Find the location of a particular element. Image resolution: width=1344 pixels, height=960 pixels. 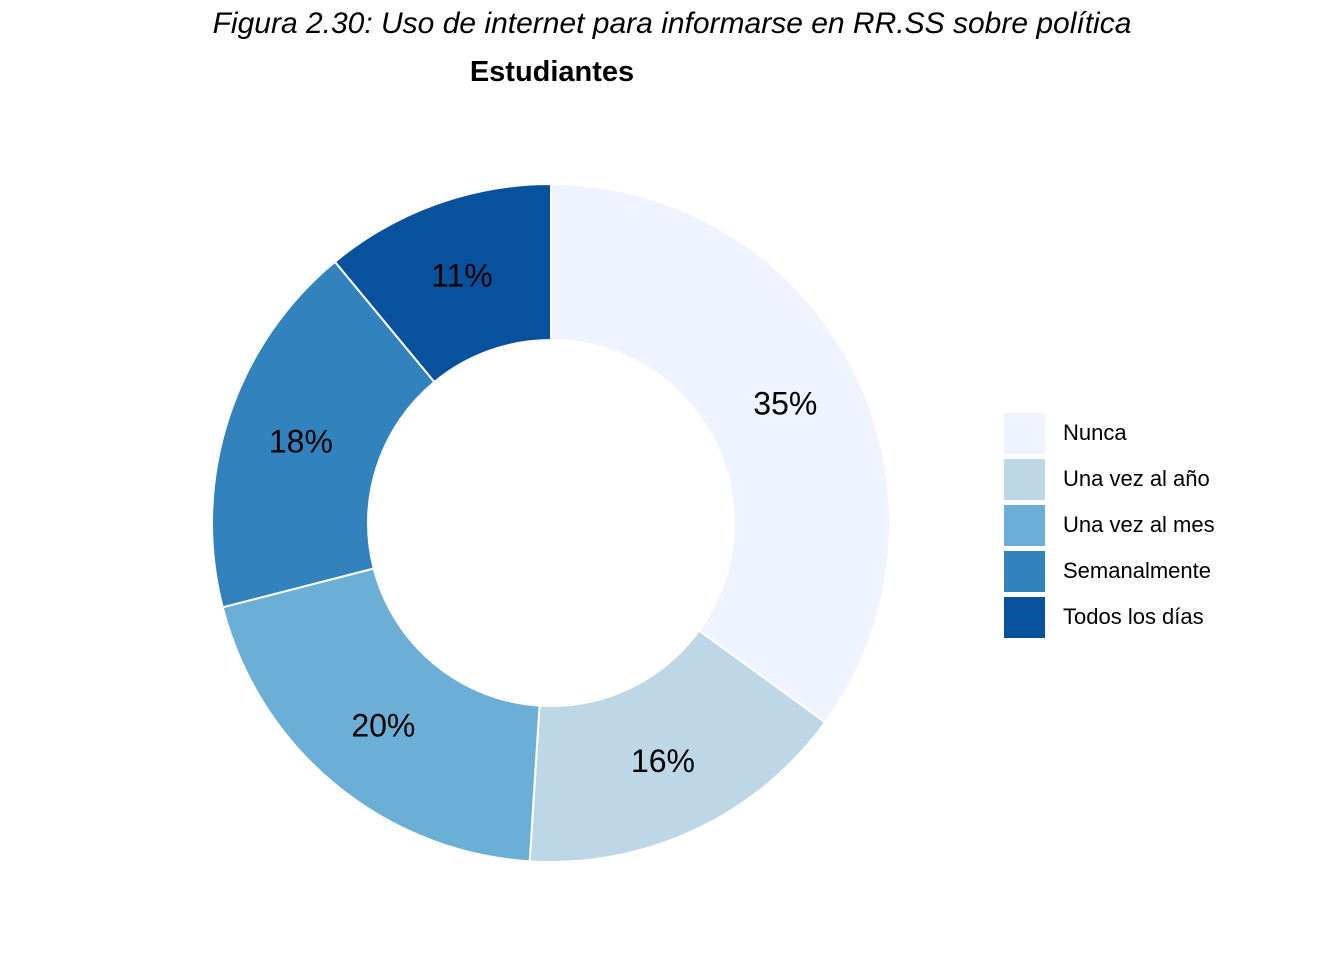

legend-item: Una vez al mes is located at coordinates (1109, 525).